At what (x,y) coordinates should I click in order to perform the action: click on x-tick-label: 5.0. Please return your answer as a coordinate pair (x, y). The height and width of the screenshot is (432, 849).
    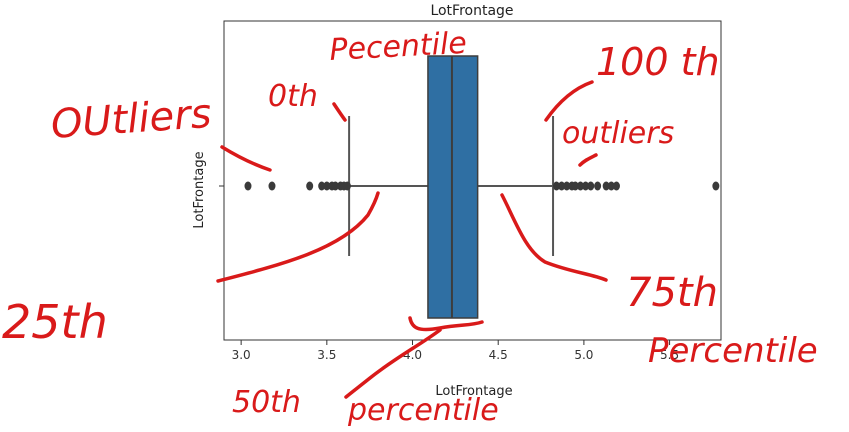
    Looking at the image, I should click on (583, 355).